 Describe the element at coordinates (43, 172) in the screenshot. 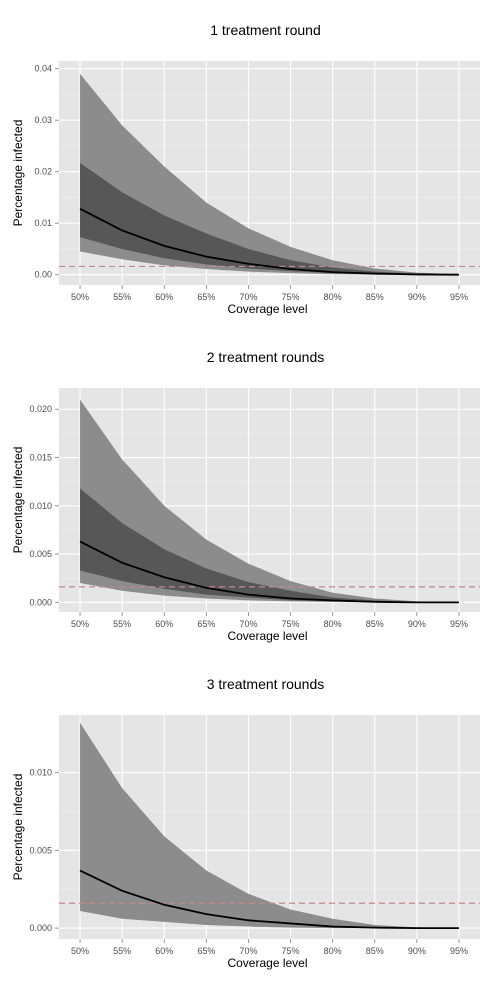

I see `y-tick-label: 0.02` at that location.